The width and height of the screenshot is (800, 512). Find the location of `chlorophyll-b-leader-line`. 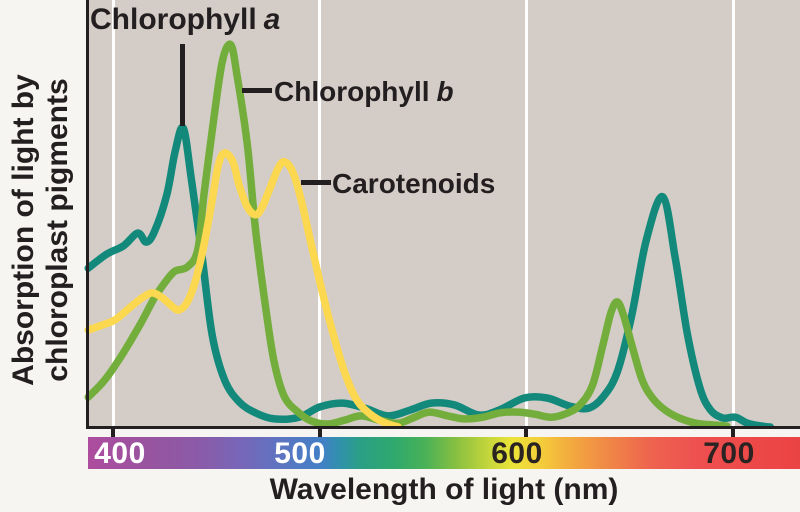

chlorophyll-b-leader-line is located at coordinates (257, 90).